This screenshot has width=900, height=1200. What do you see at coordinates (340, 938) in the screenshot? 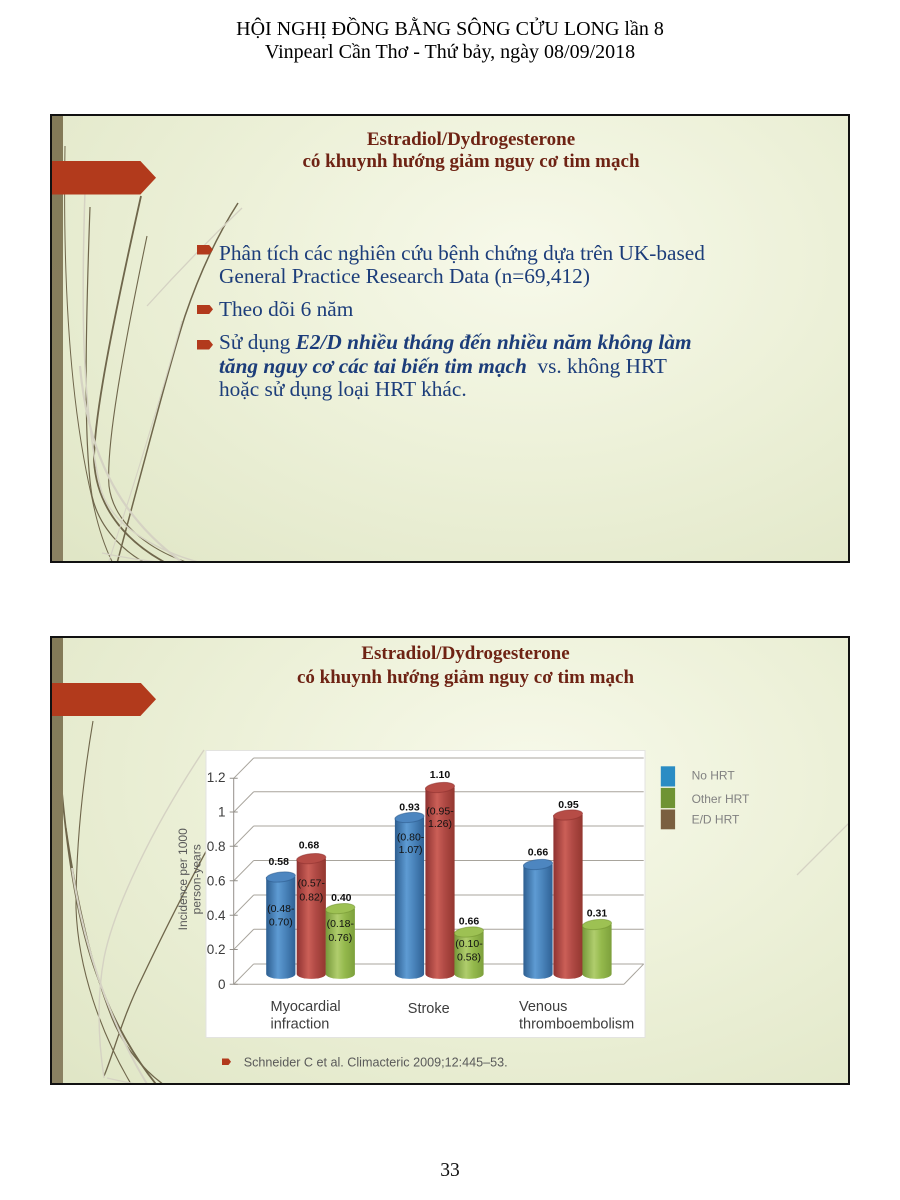
I see `svg-text: 0.76)` at bounding box center [340, 938].